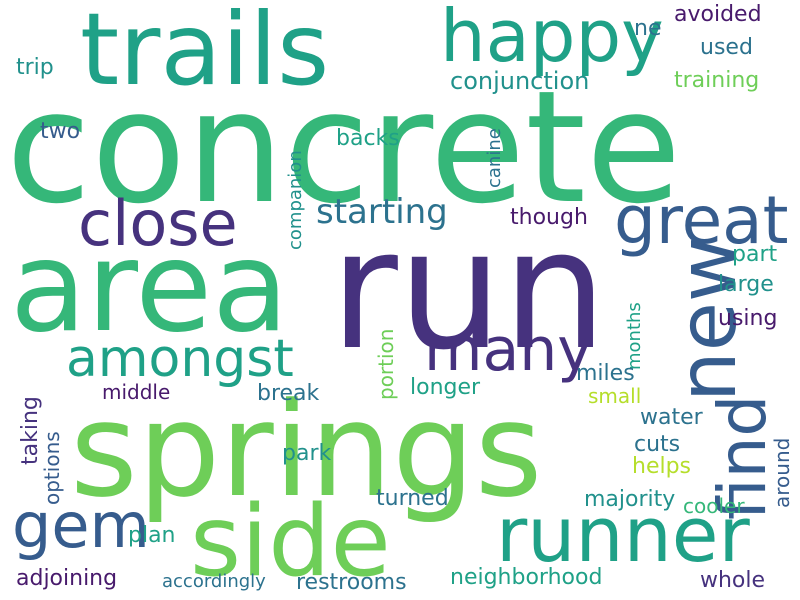 The image size is (800, 600). What do you see at coordinates (605, 373) in the screenshot?
I see `word-miles: miles` at bounding box center [605, 373].